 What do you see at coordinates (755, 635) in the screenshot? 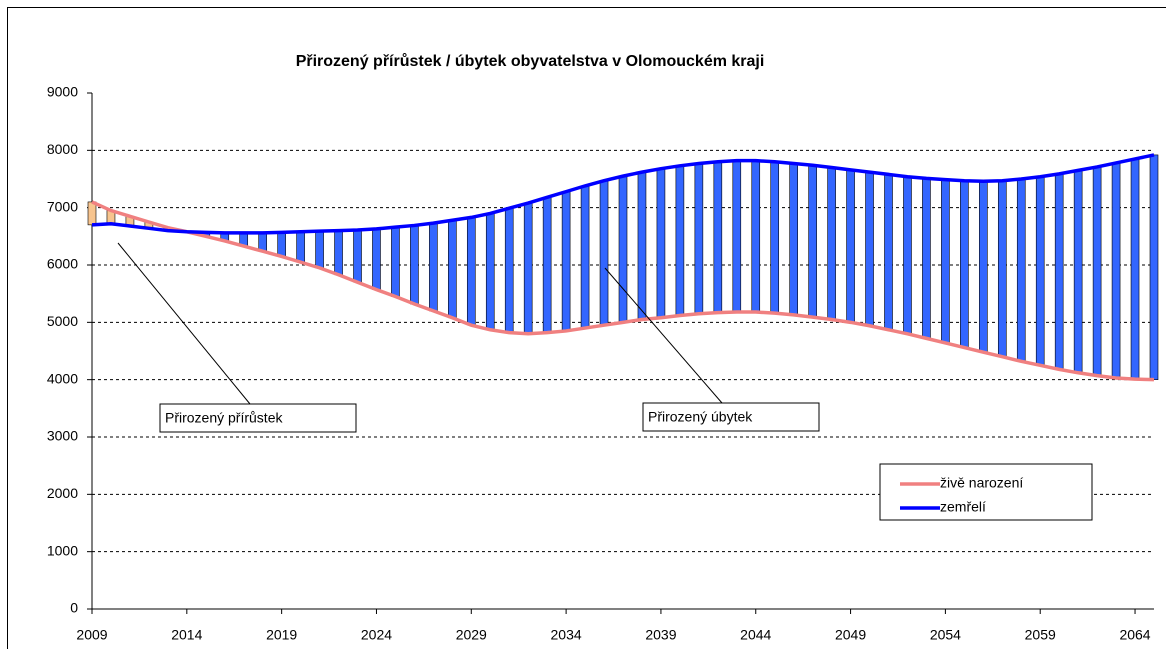
I see `x-tick-label: 2044` at bounding box center [755, 635].